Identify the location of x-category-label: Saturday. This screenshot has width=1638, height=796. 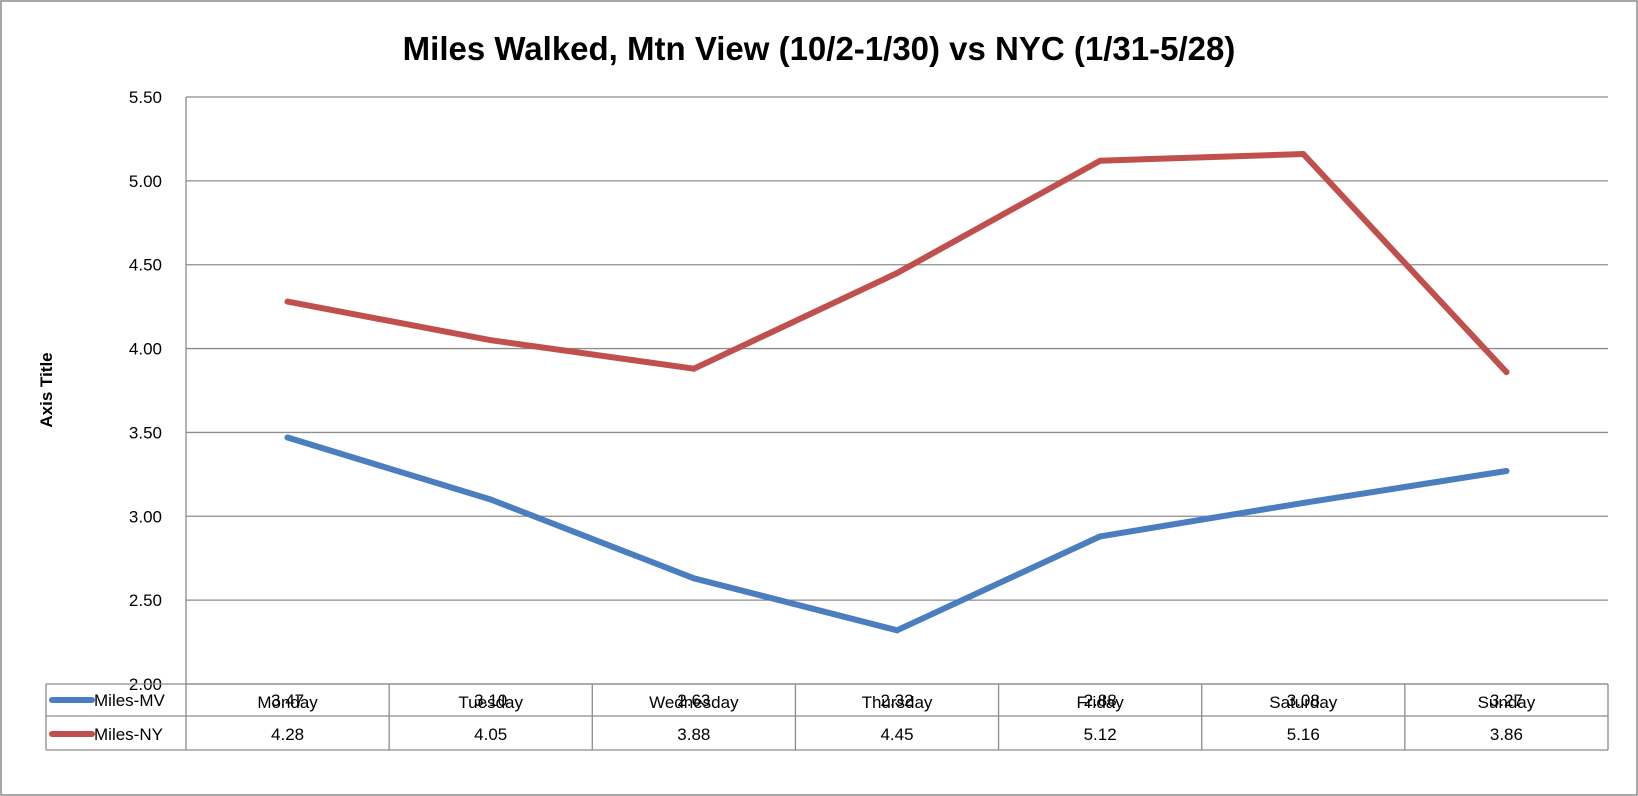
(1303, 702).